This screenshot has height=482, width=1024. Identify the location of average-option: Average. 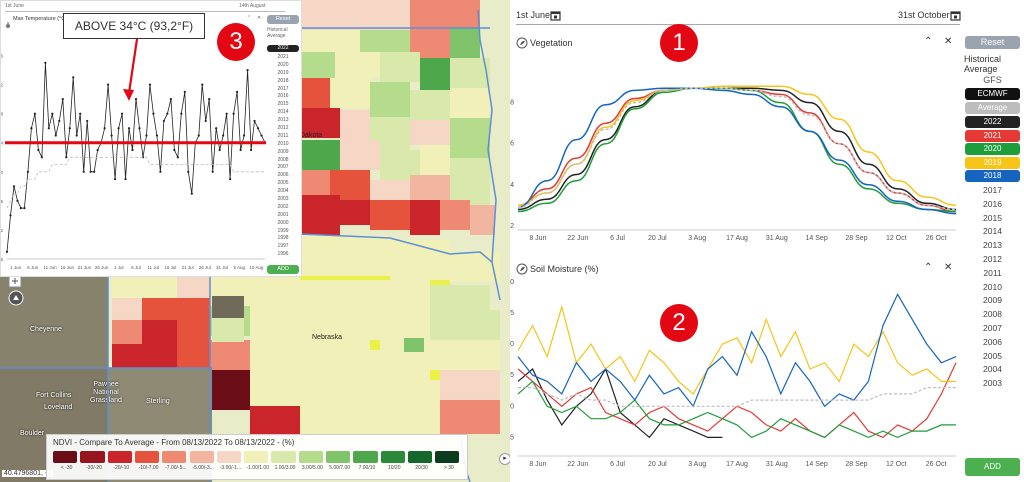
(992, 108).